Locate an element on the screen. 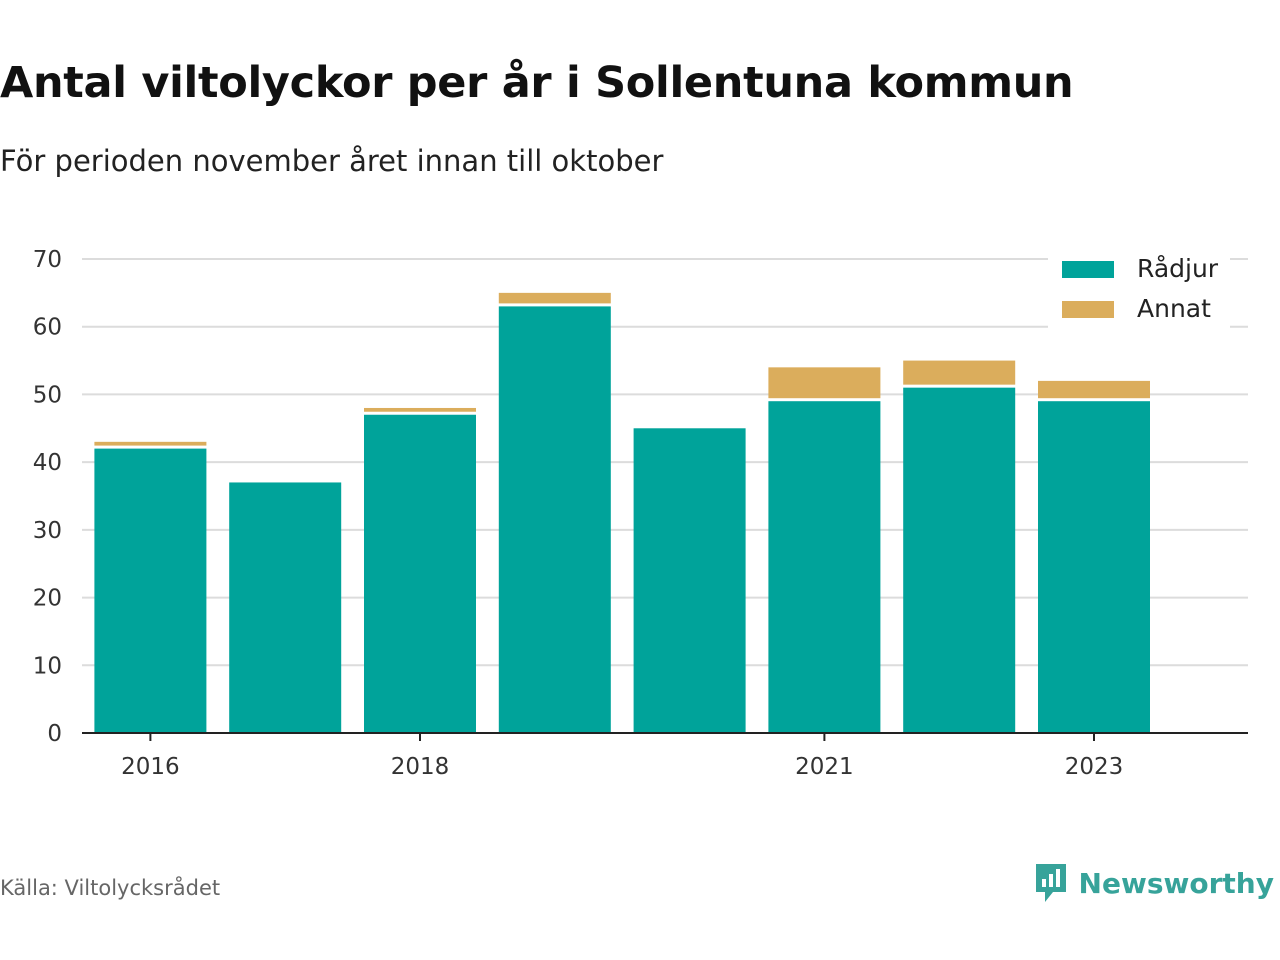 This screenshot has height=960, width=1280. y-tick-label: 10 is located at coordinates (47, 666).